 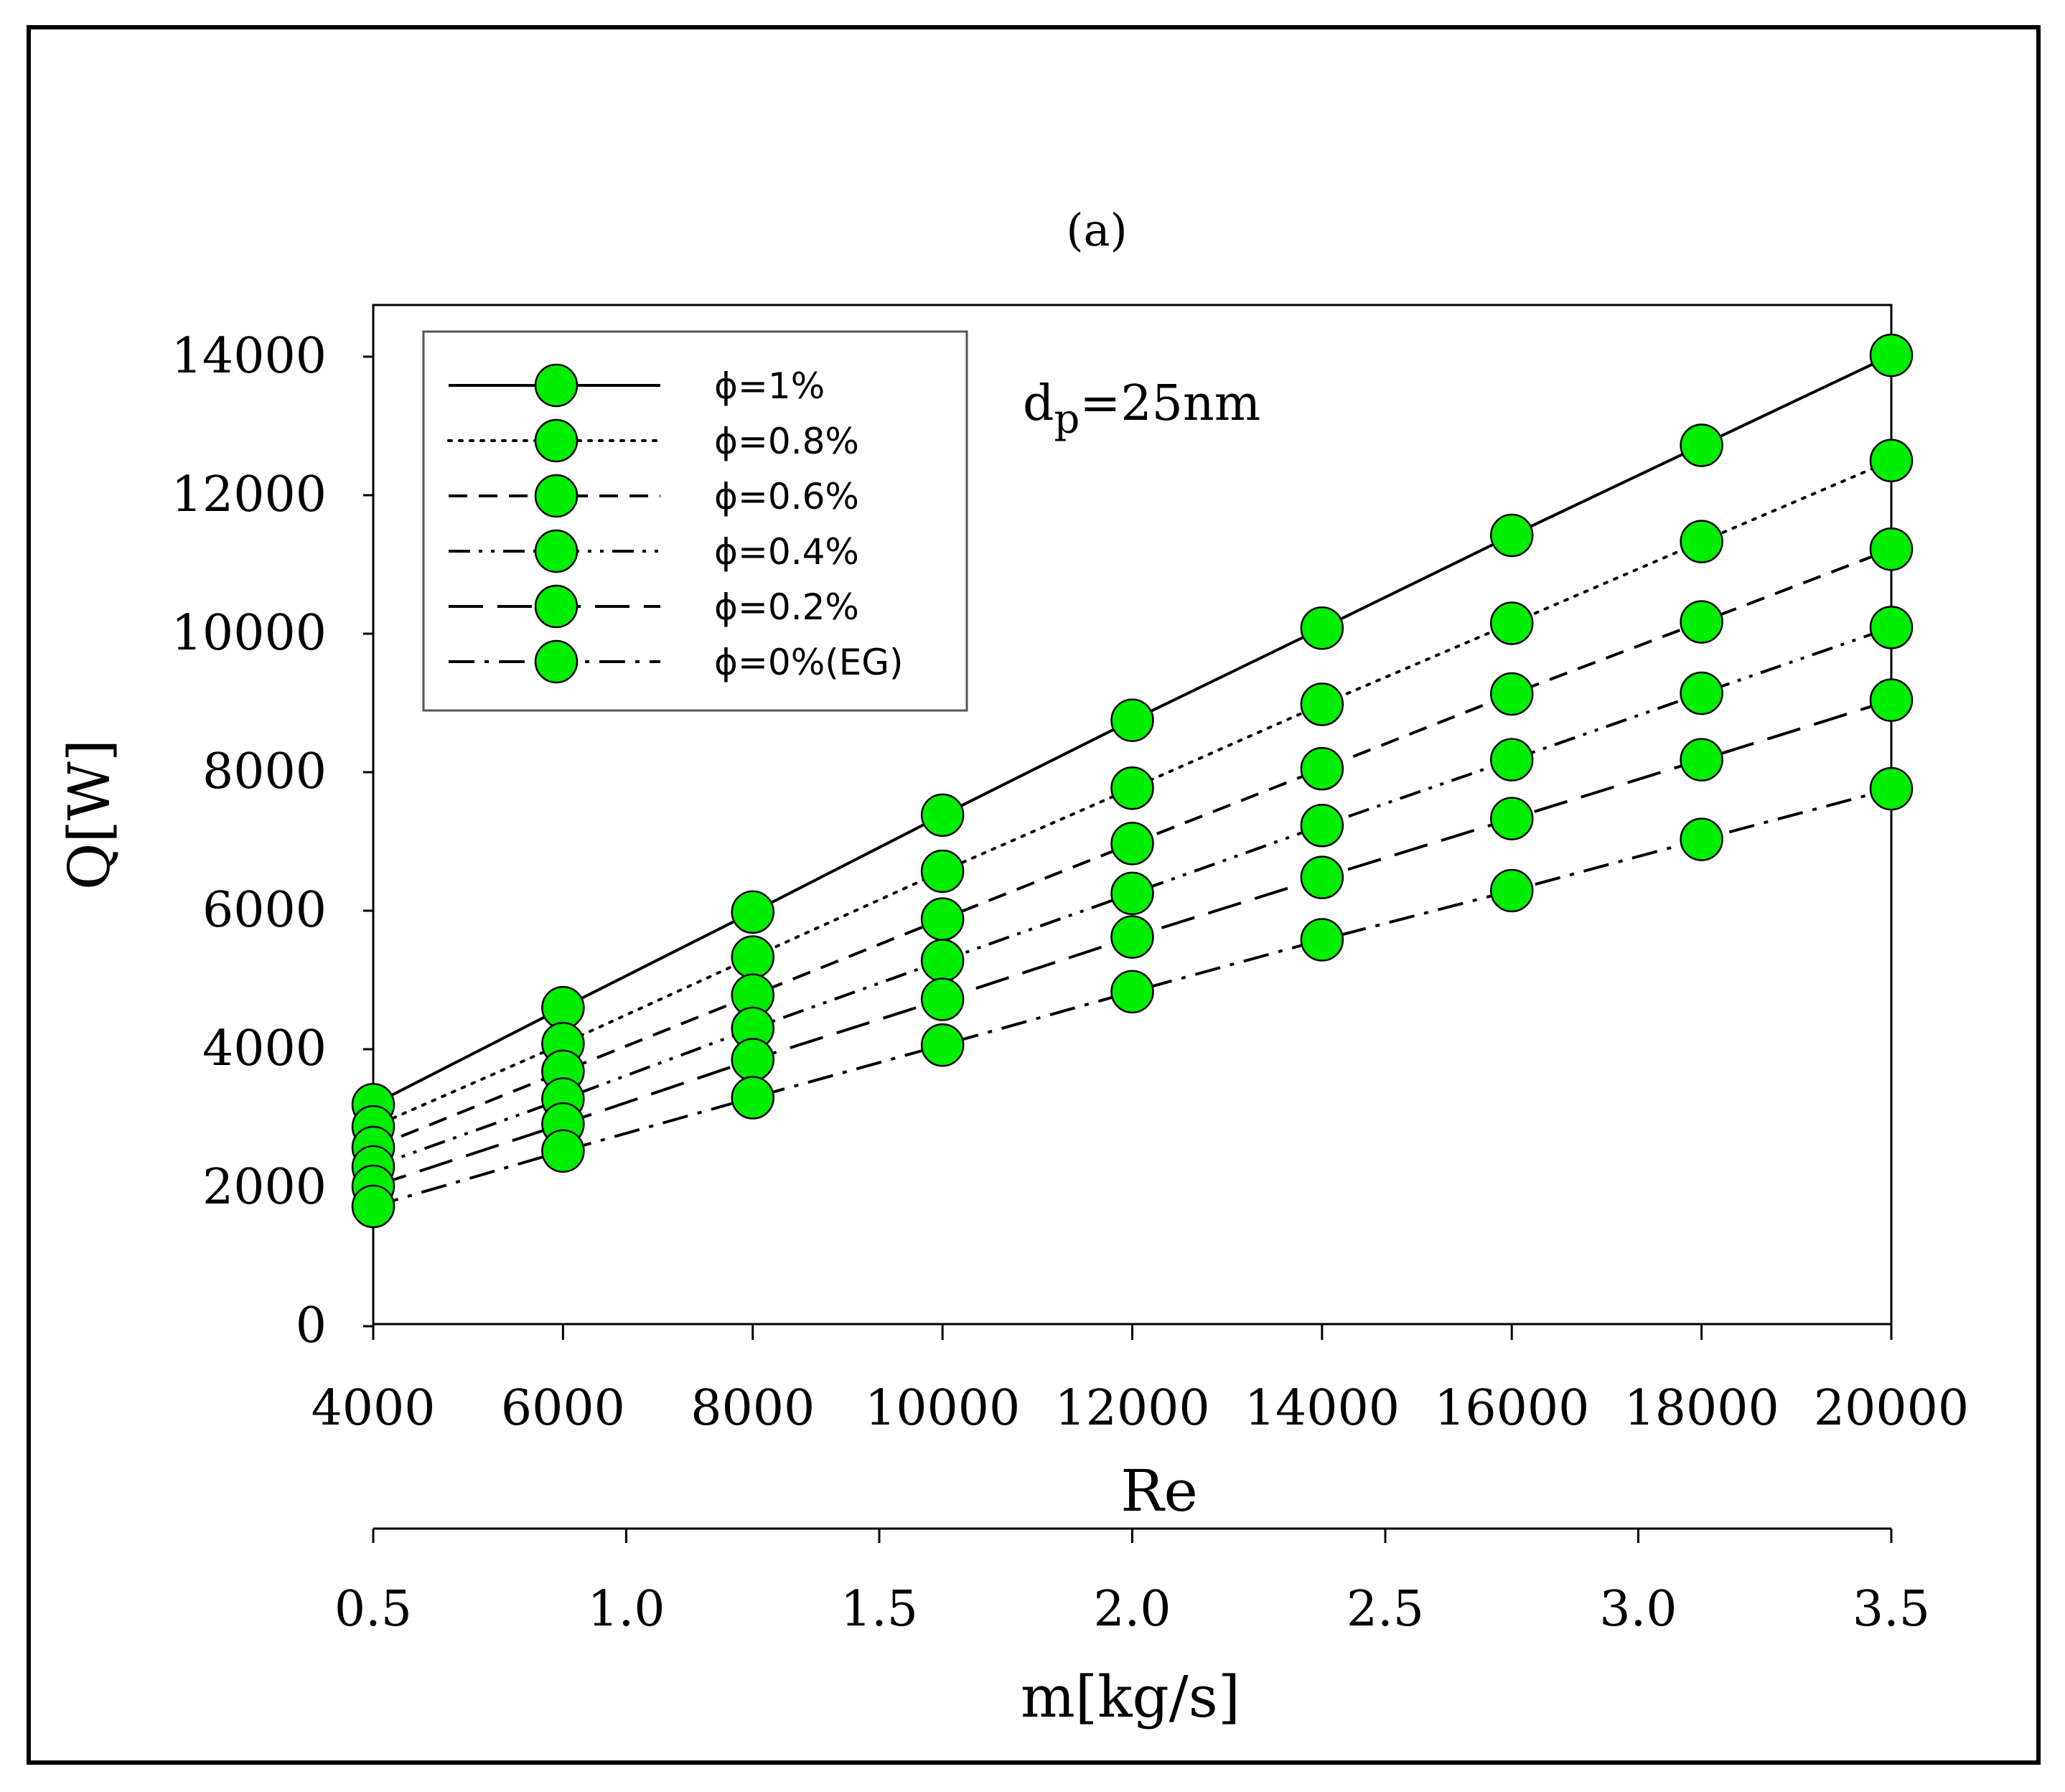 What do you see at coordinates (373, 1609) in the screenshot?
I see `secondary-tick-label: 0.5` at bounding box center [373, 1609].